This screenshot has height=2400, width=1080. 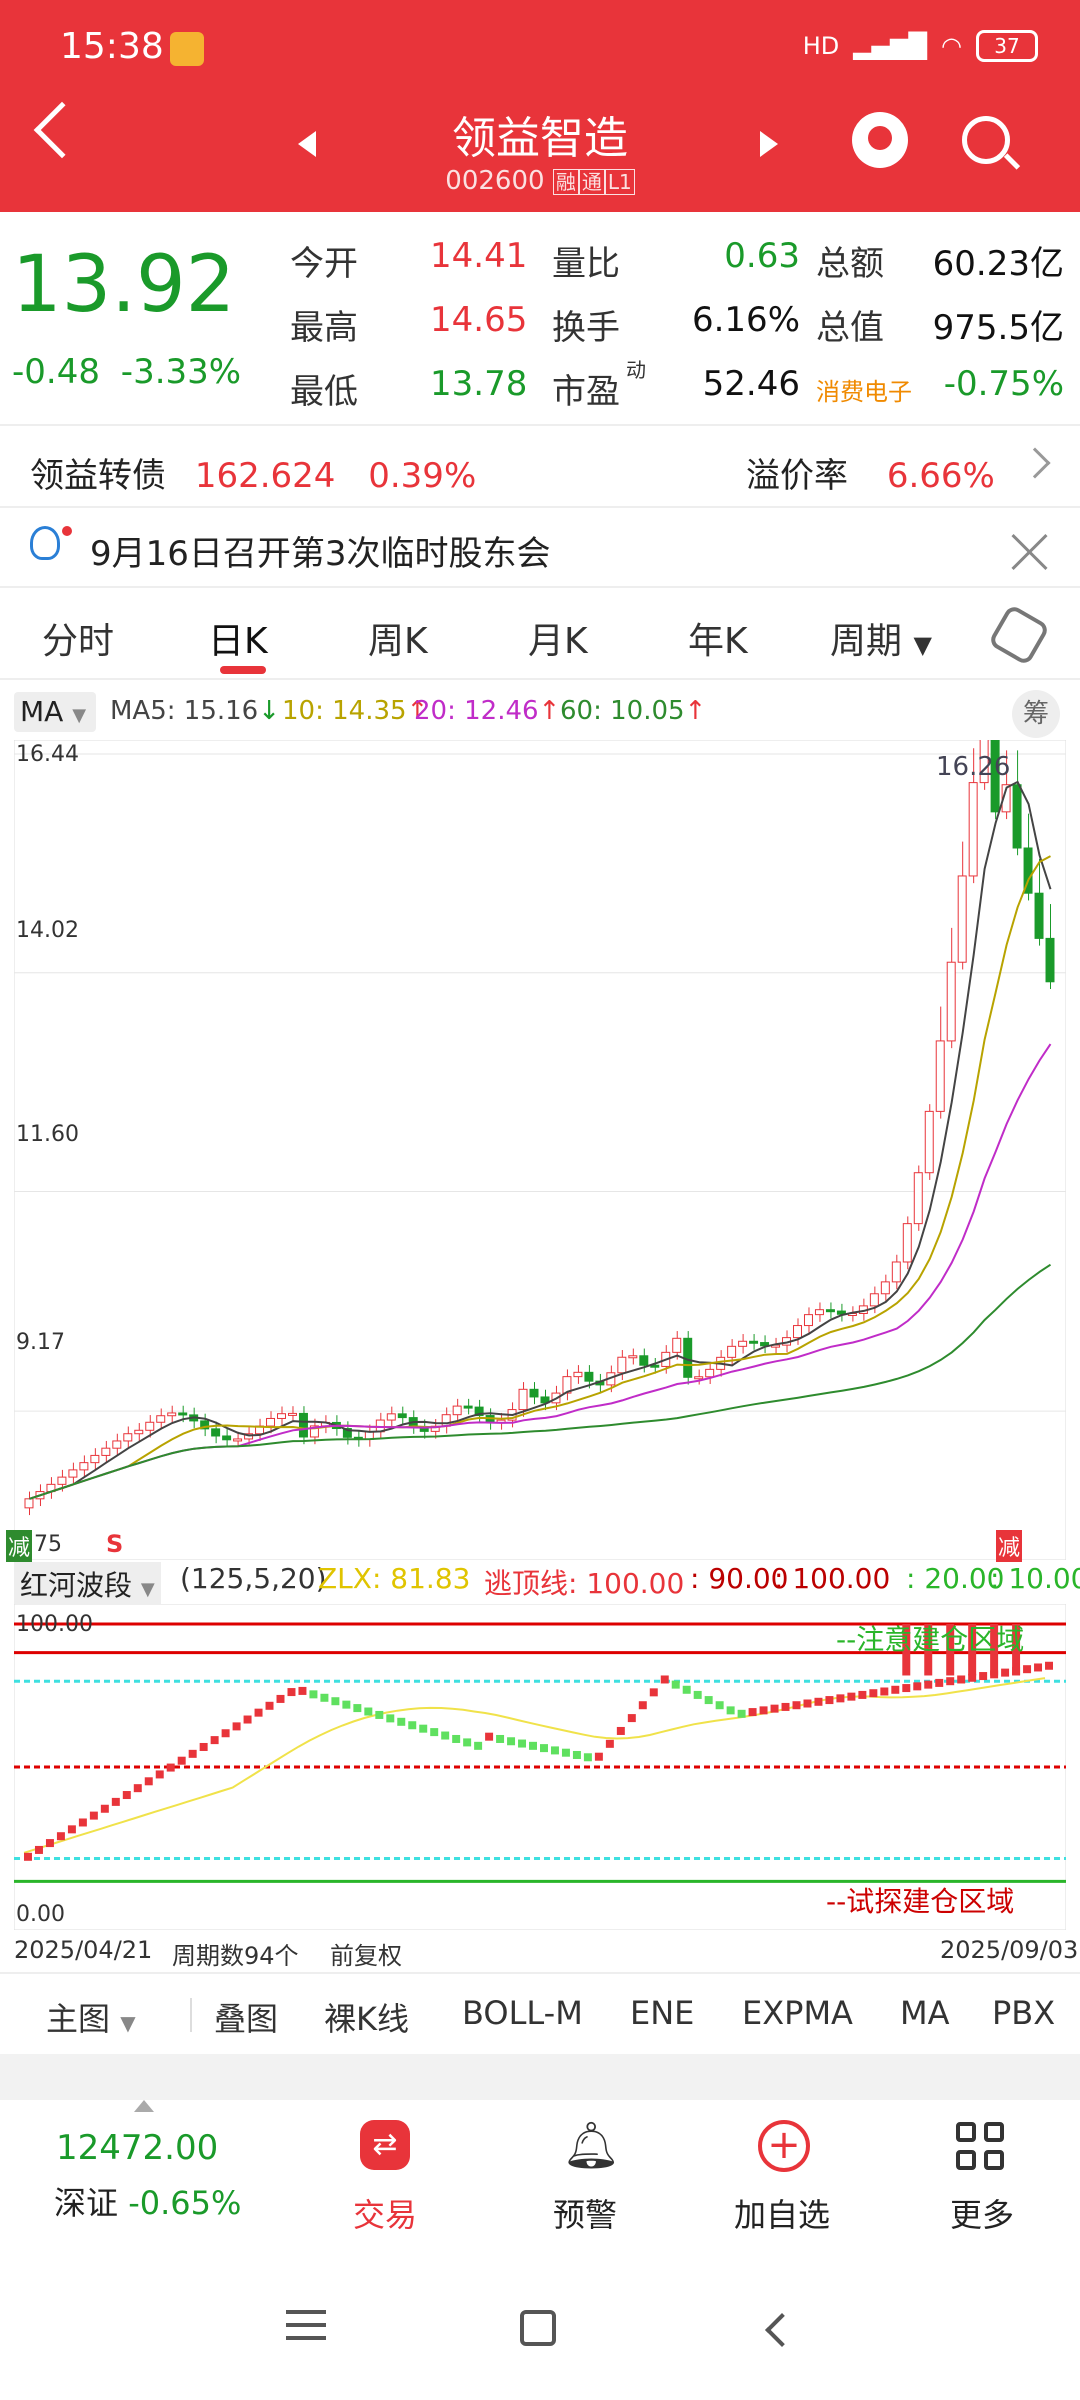 What do you see at coordinates (522, 2013) in the screenshot?
I see `boll-tab: BOLL-M` at bounding box center [522, 2013].